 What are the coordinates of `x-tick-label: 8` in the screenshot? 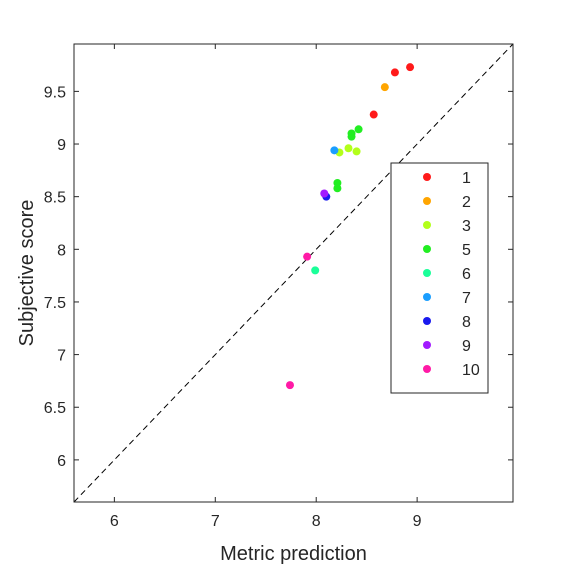 It's located at (316, 521).